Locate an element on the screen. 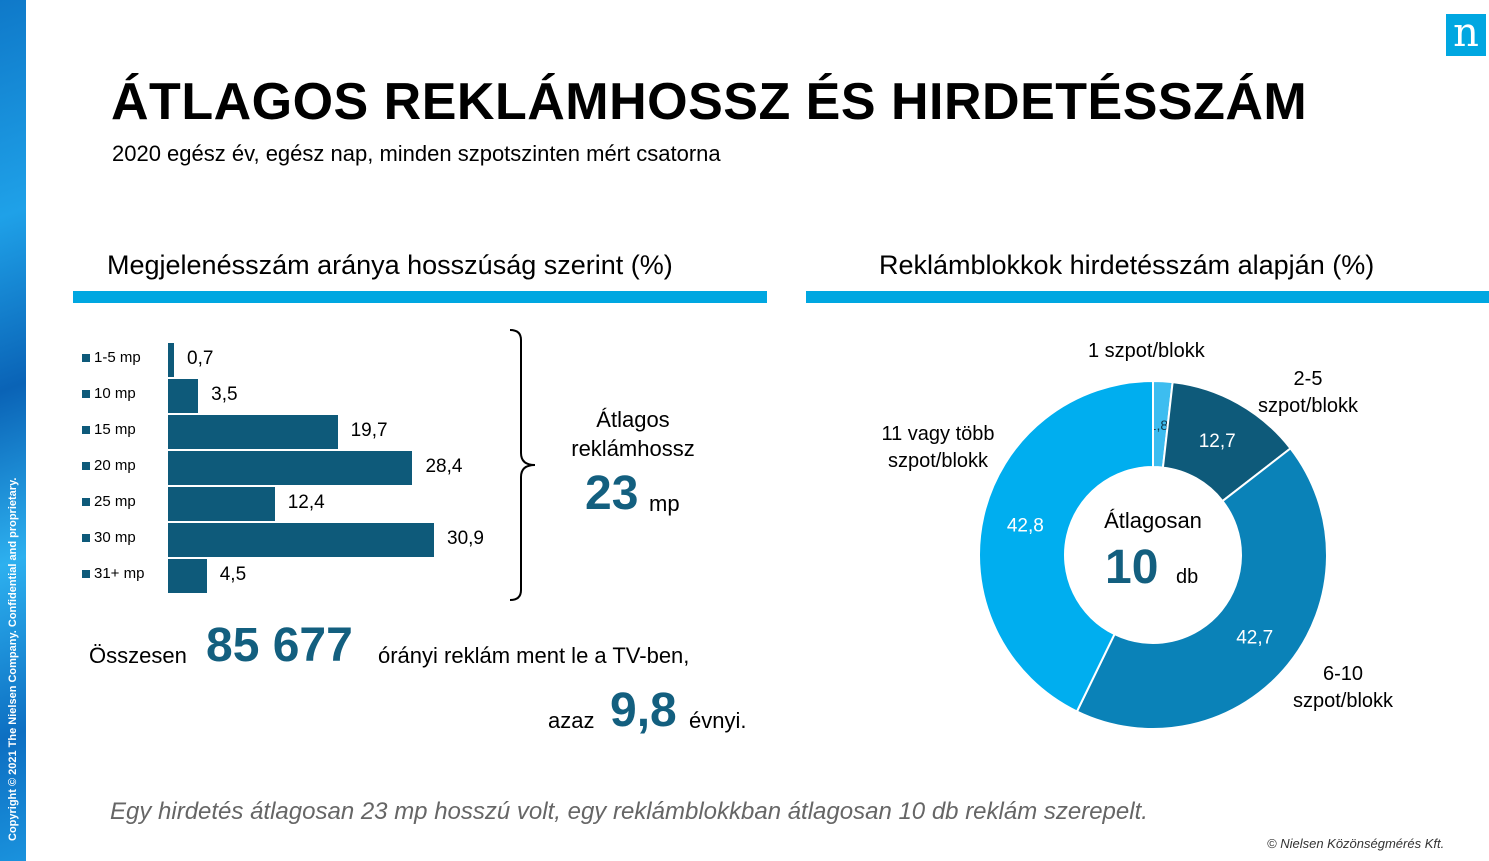  legend-item: 25 mp is located at coordinates (109, 501).